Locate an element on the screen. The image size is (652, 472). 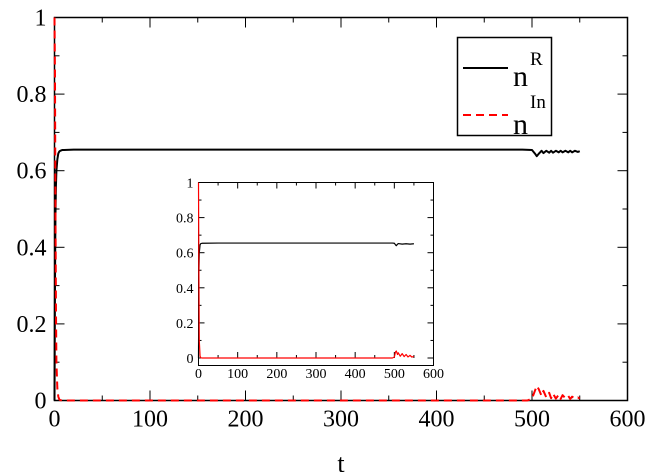
main-y-tick-label: 0.6 is located at coordinates (32, 172).